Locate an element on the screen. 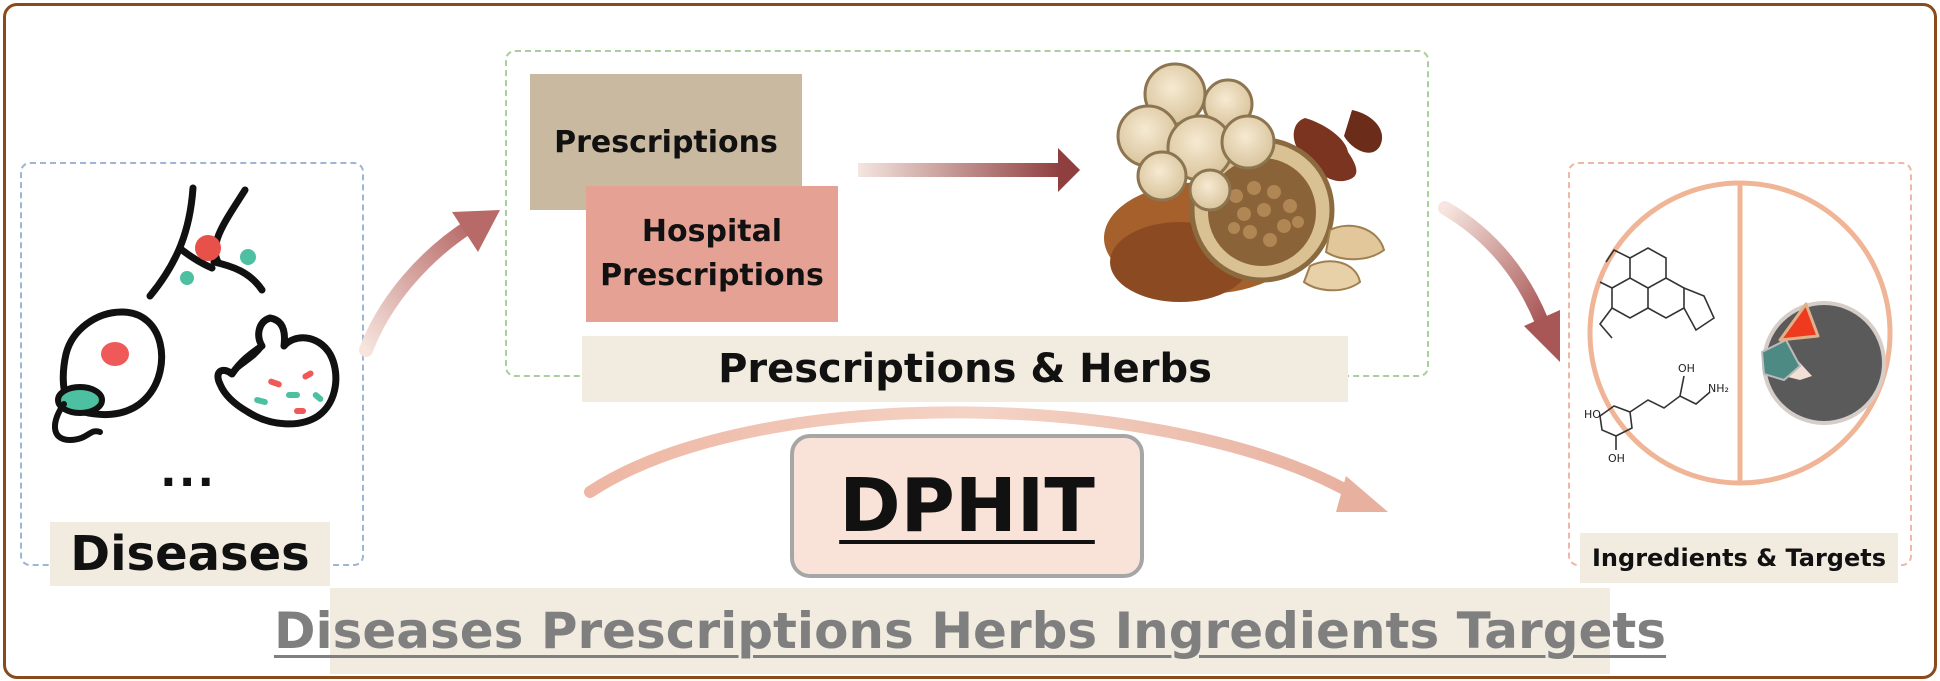 The height and width of the screenshot is (681, 1940). dphit-flow-arc is located at coordinates (986, 459).